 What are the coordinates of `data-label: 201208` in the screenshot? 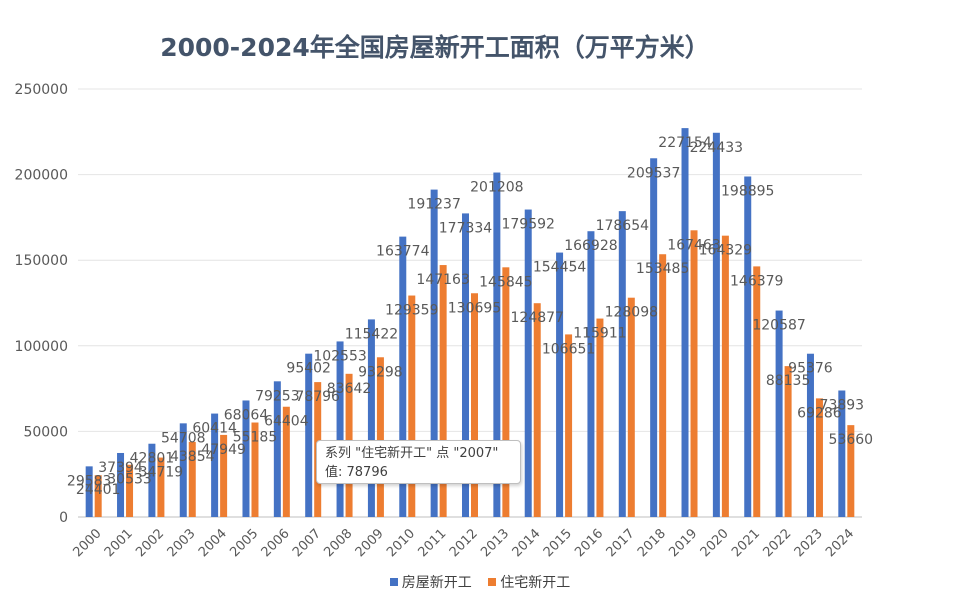 It's located at (496, 188).